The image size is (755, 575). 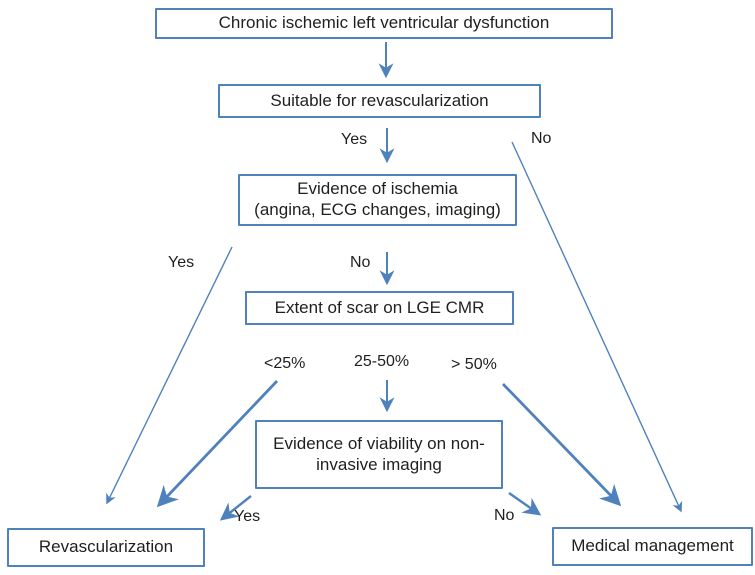 I want to click on arrow-ischemia-to-revascularization, so click(x=169, y=375).